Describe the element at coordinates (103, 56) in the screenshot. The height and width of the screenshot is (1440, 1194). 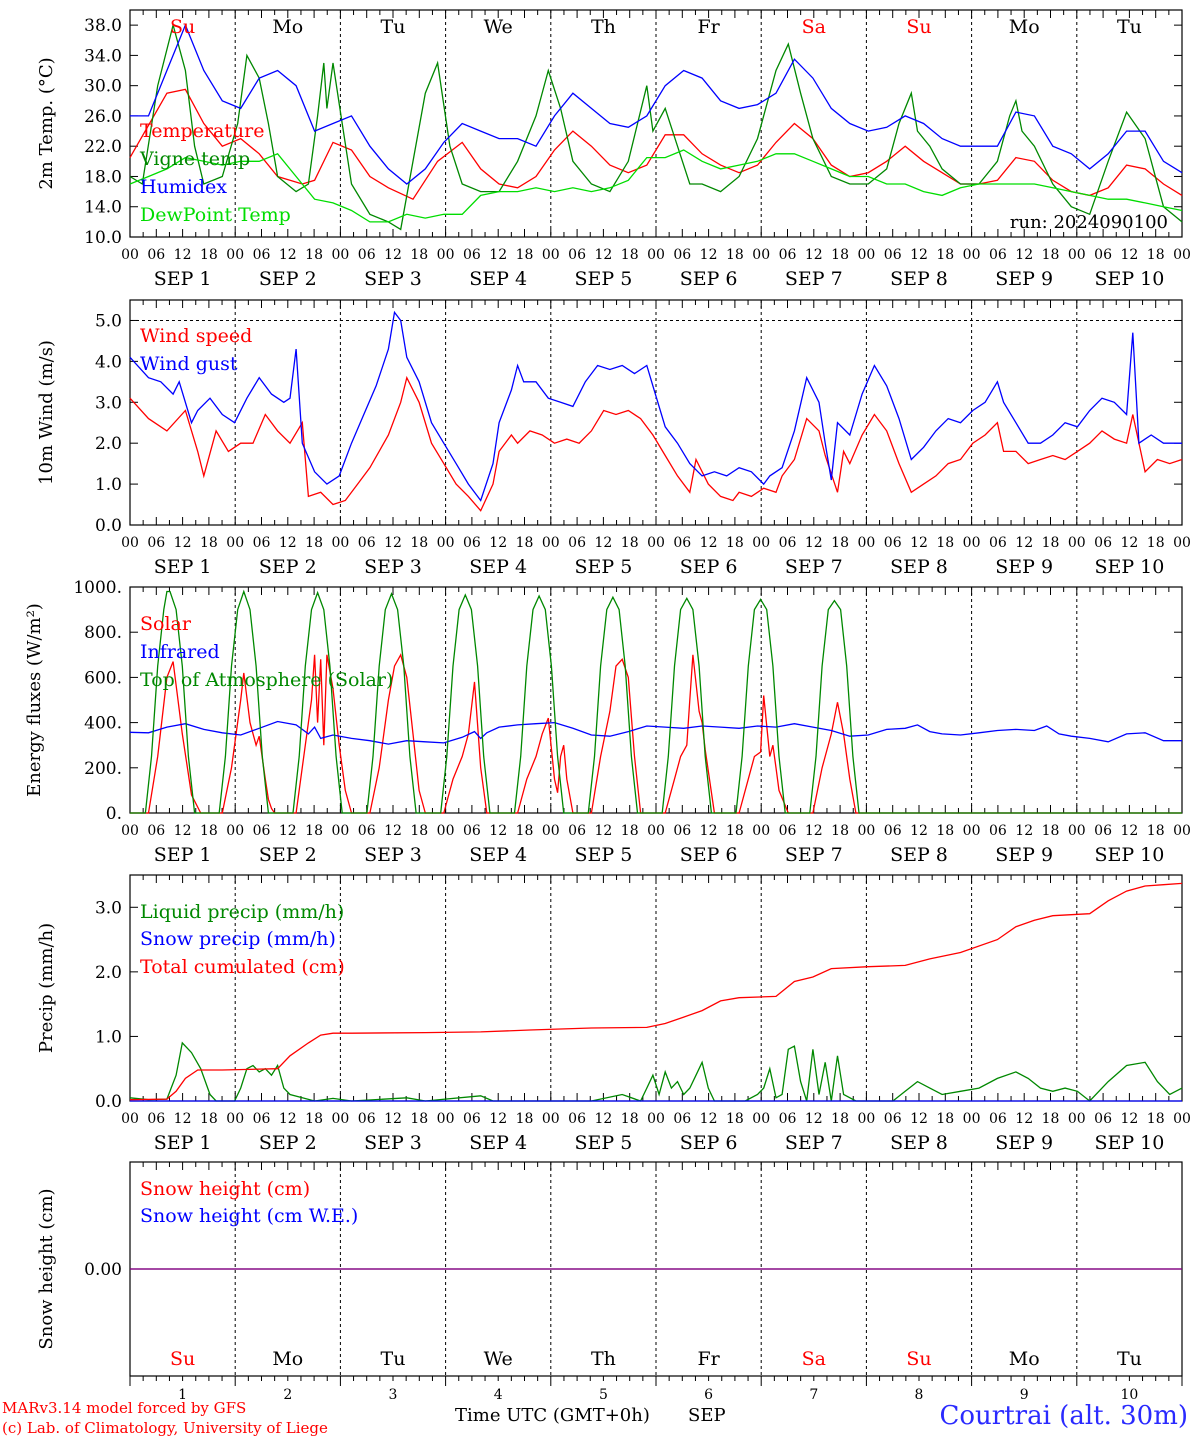
I see `y-tick-label: 34.0` at that location.